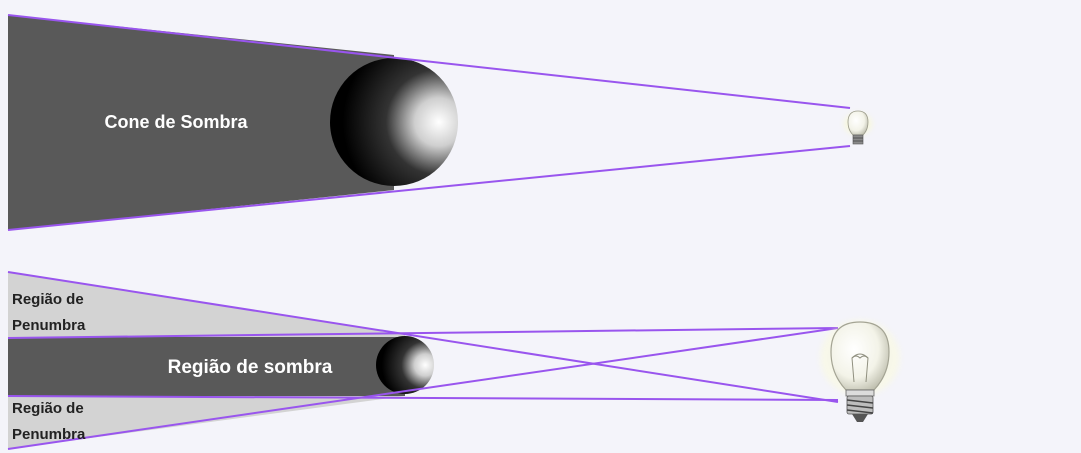 The image size is (1081, 453). I want to click on penumbra-bottom-label-line1: Região de, so click(48, 408).